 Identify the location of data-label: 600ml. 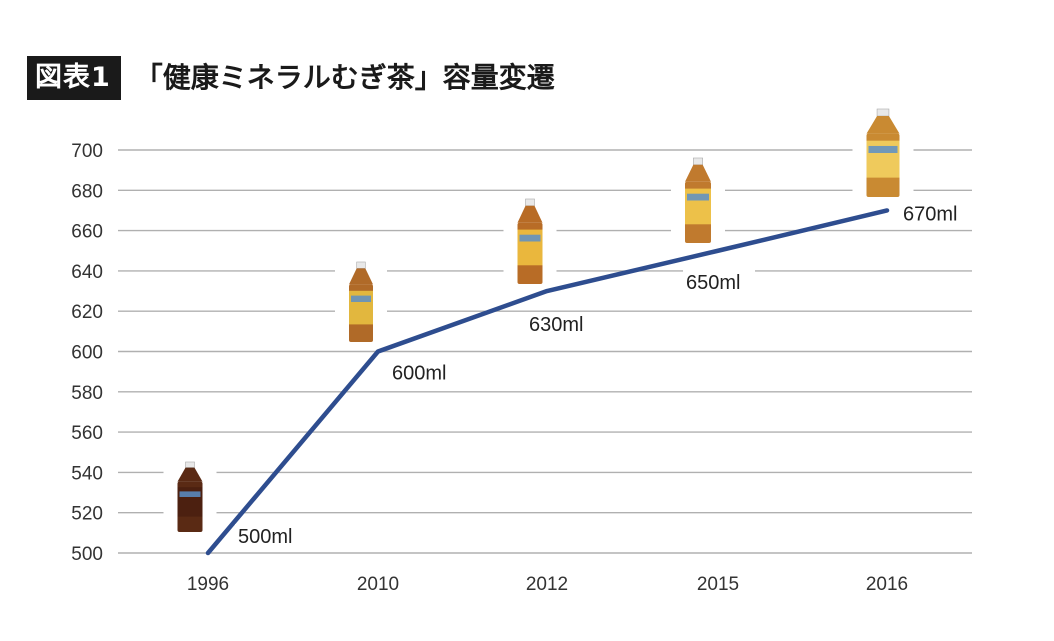
(425, 373).